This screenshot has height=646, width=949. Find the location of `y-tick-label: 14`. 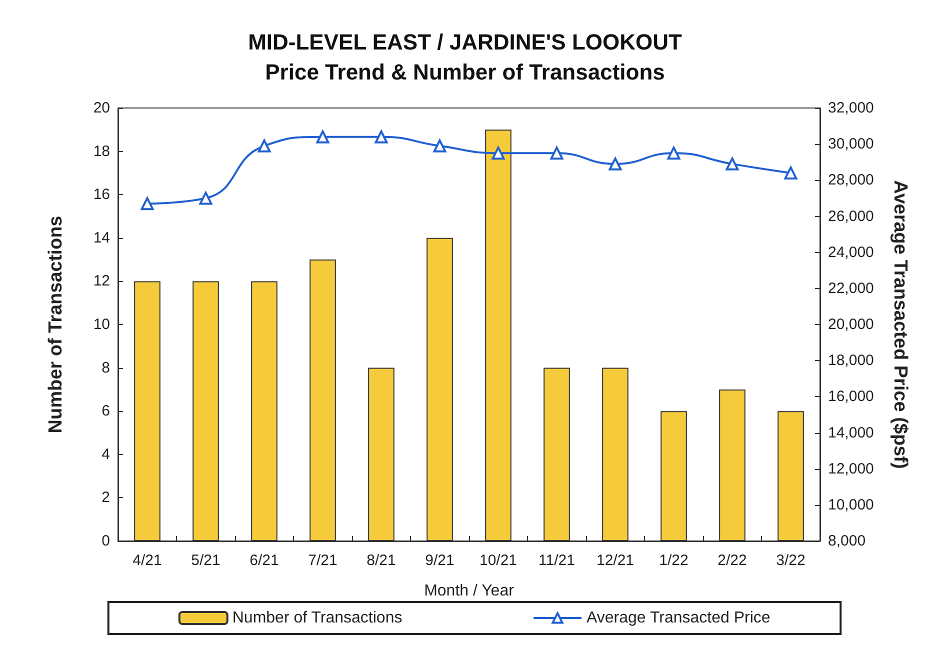

y-tick-label: 14 is located at coordinates (101, 237).